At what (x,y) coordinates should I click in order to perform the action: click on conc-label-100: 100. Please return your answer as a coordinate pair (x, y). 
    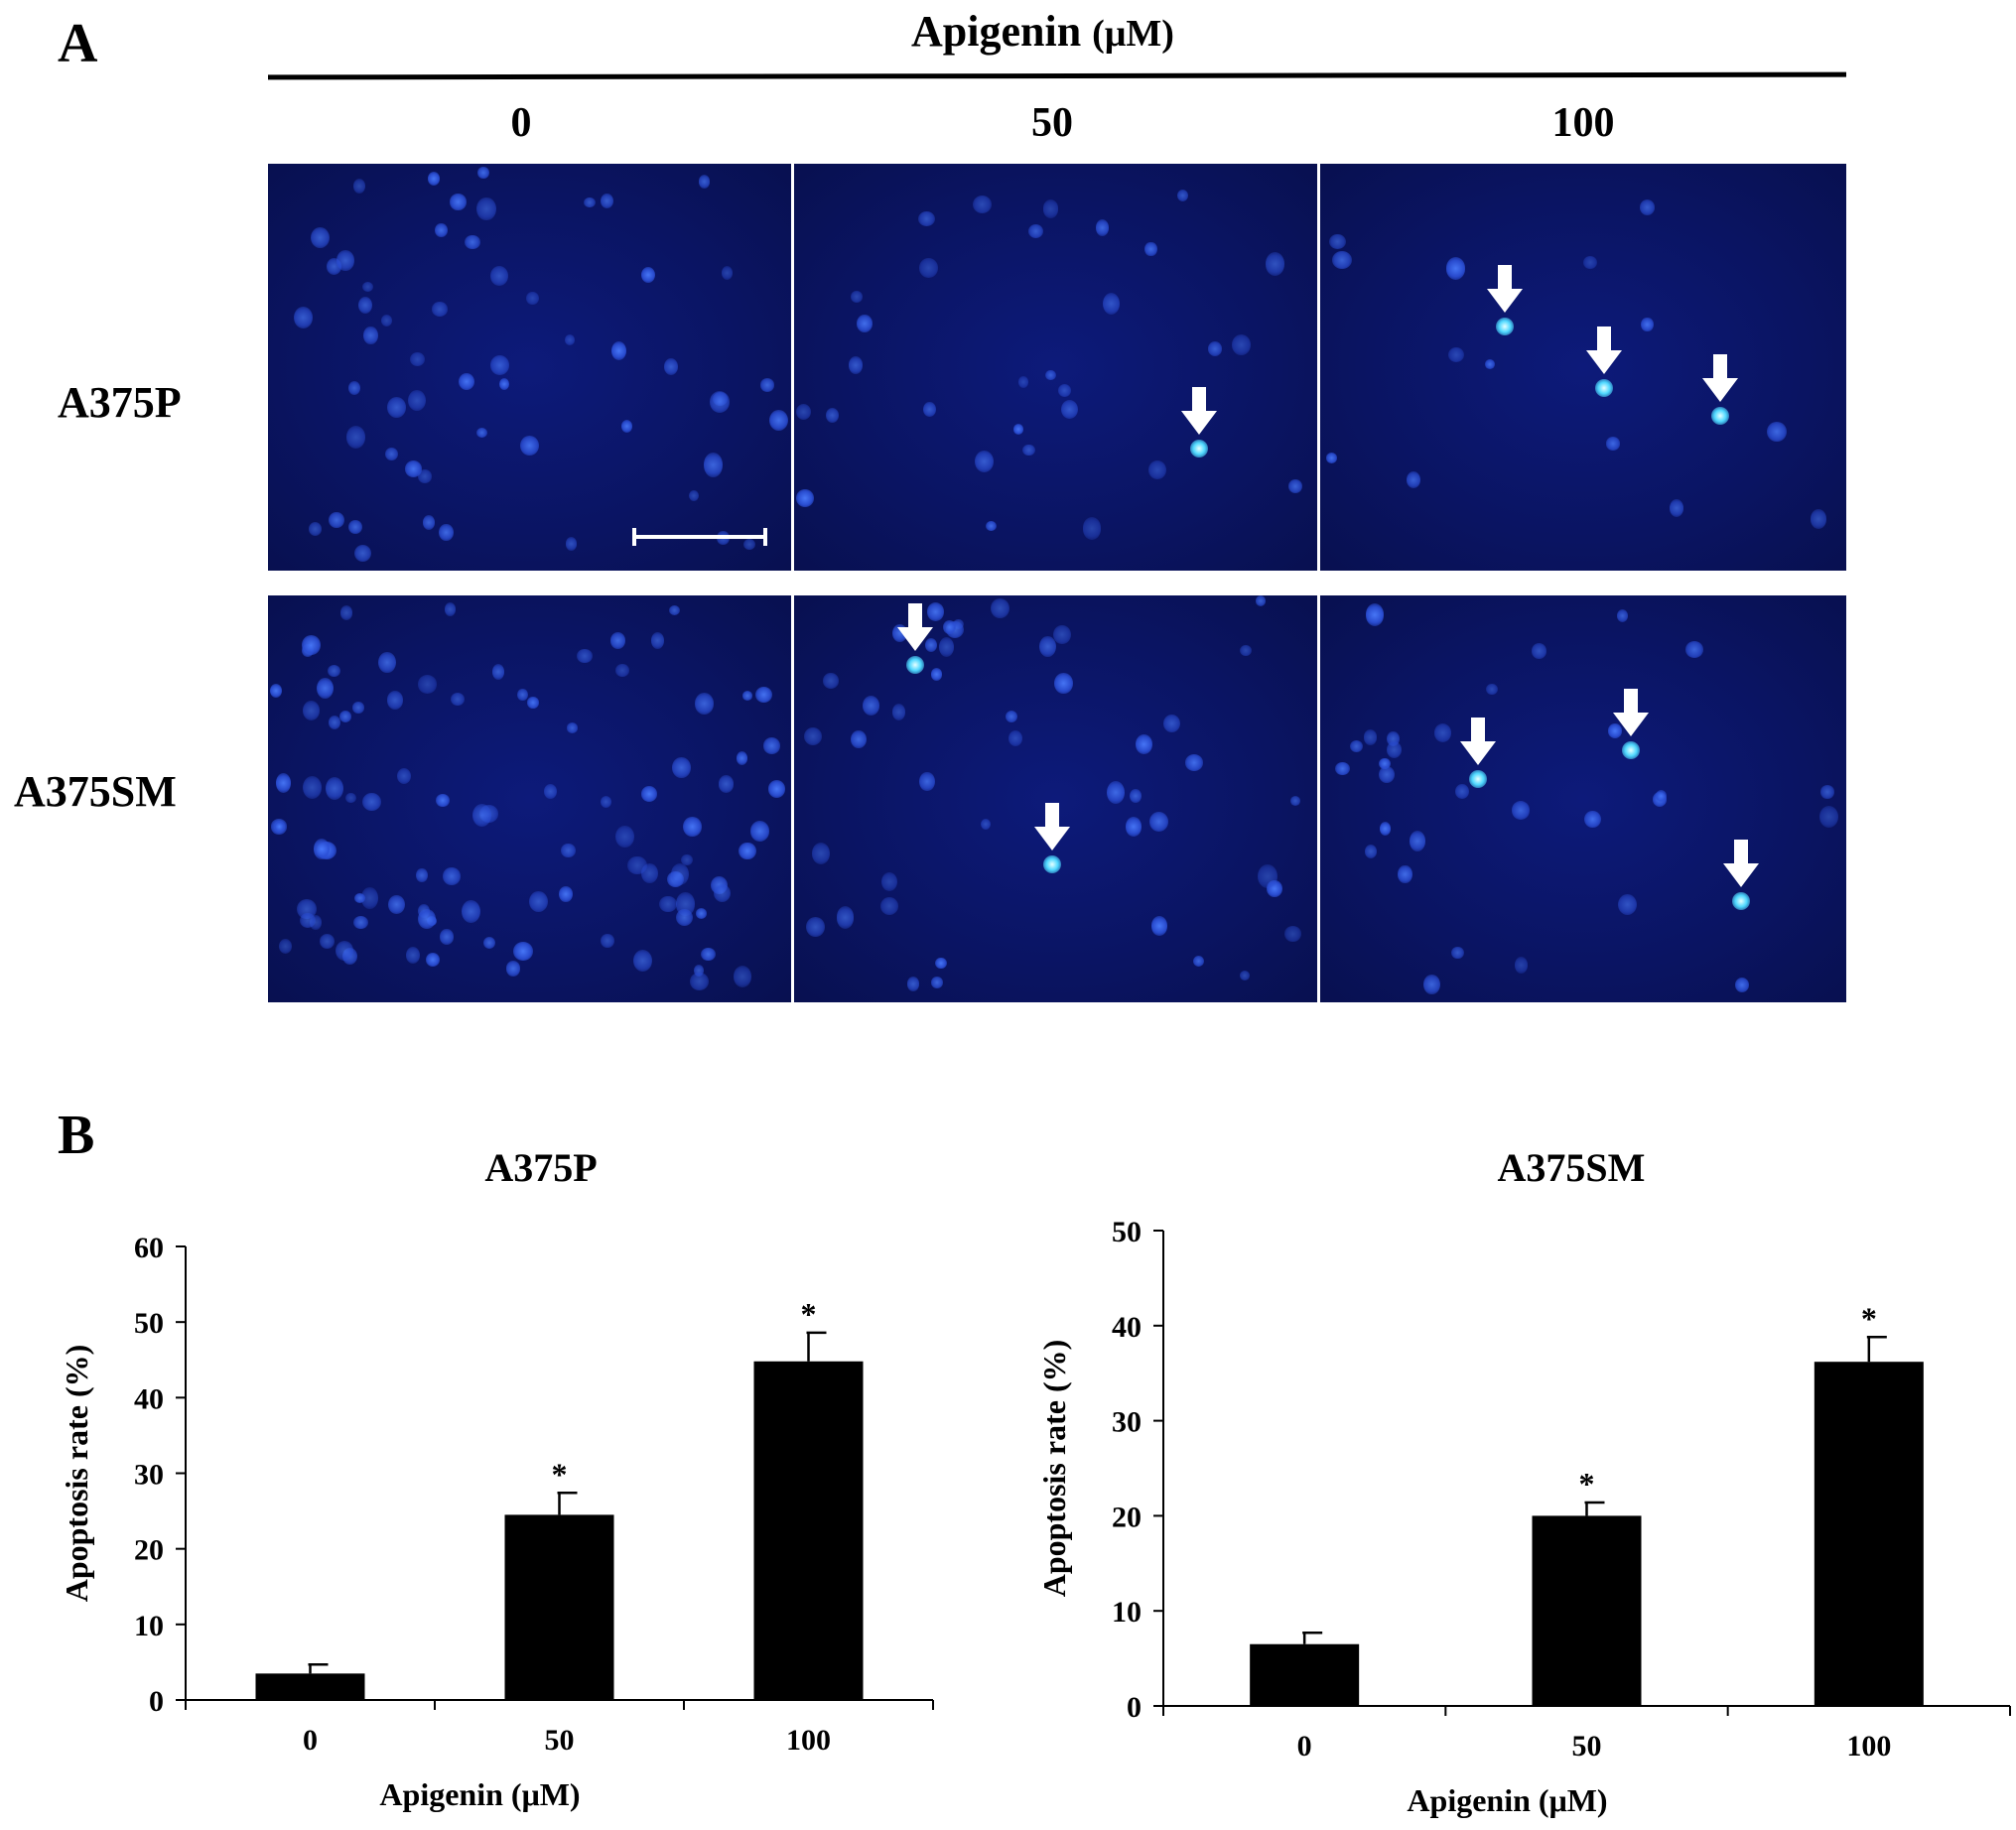
    Looking at the image, I should click on (1583, 123).